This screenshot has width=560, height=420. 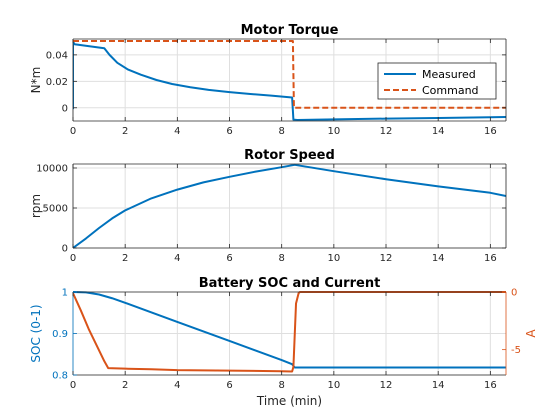 I want to click on battery-series-0-line, so click(x=289, y=330).